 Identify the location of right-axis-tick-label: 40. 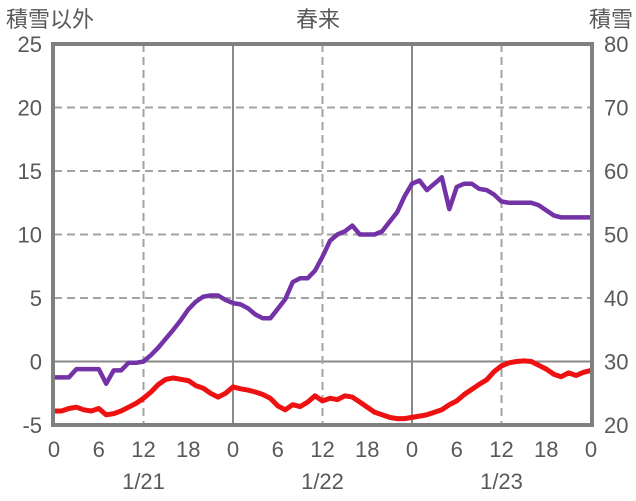
(616, 298).